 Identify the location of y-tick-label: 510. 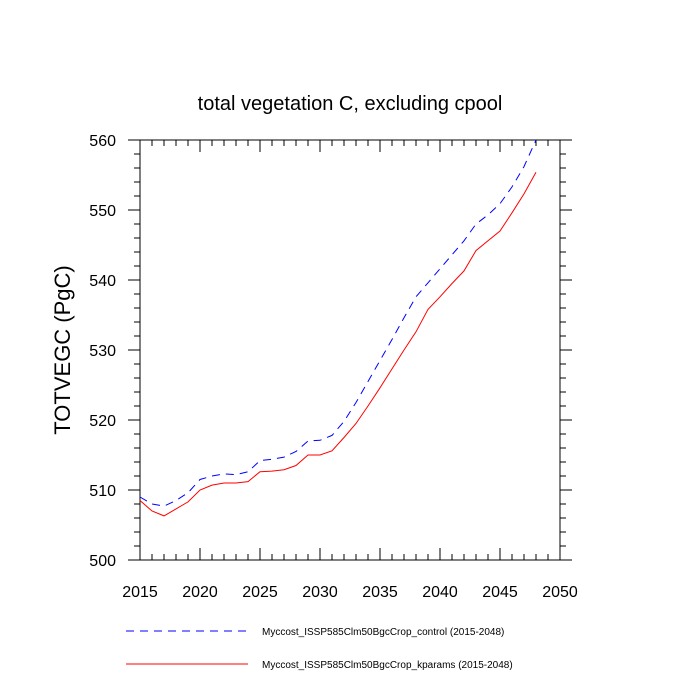
(102, 491).